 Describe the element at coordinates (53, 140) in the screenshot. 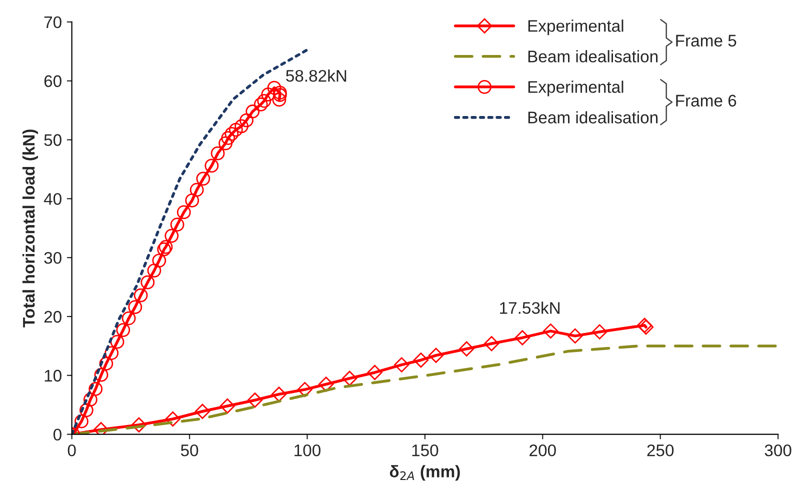

I see `y-tick-label: 50` at that location.